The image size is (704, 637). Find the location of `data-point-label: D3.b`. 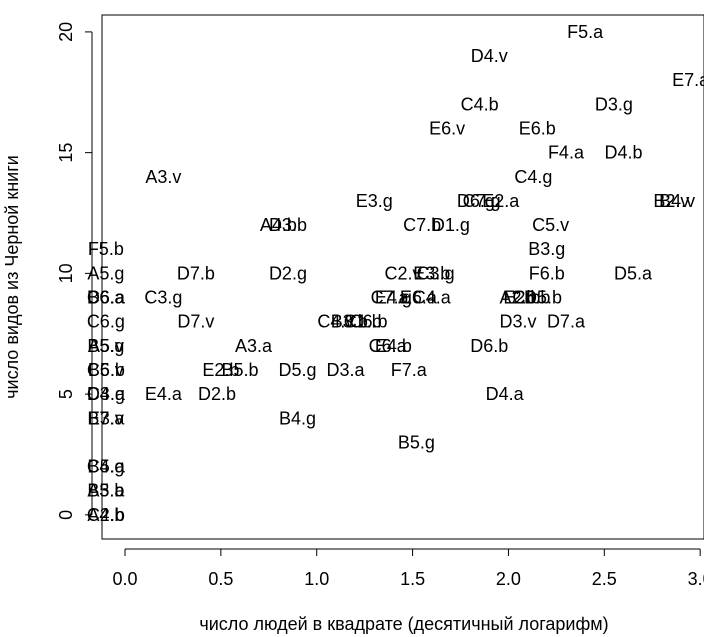

data-point-label: D3.b is located at coordinates (288, 225).